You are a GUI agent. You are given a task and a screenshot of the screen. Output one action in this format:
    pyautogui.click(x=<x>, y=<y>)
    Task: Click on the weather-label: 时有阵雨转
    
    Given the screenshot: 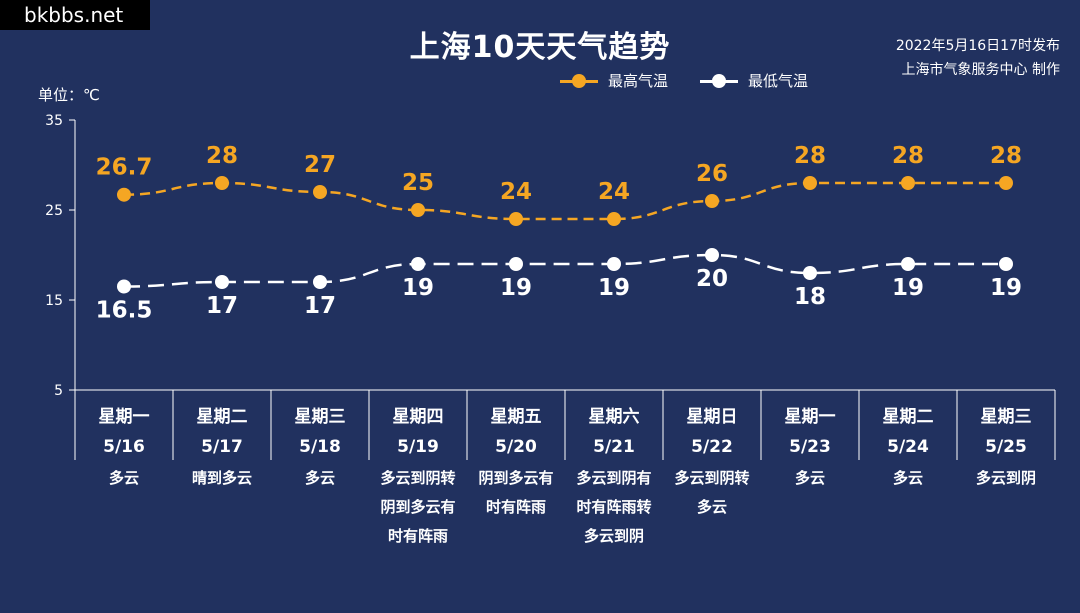 What is the action you would take?
    pyautogui.click(x=613, y=507)
    